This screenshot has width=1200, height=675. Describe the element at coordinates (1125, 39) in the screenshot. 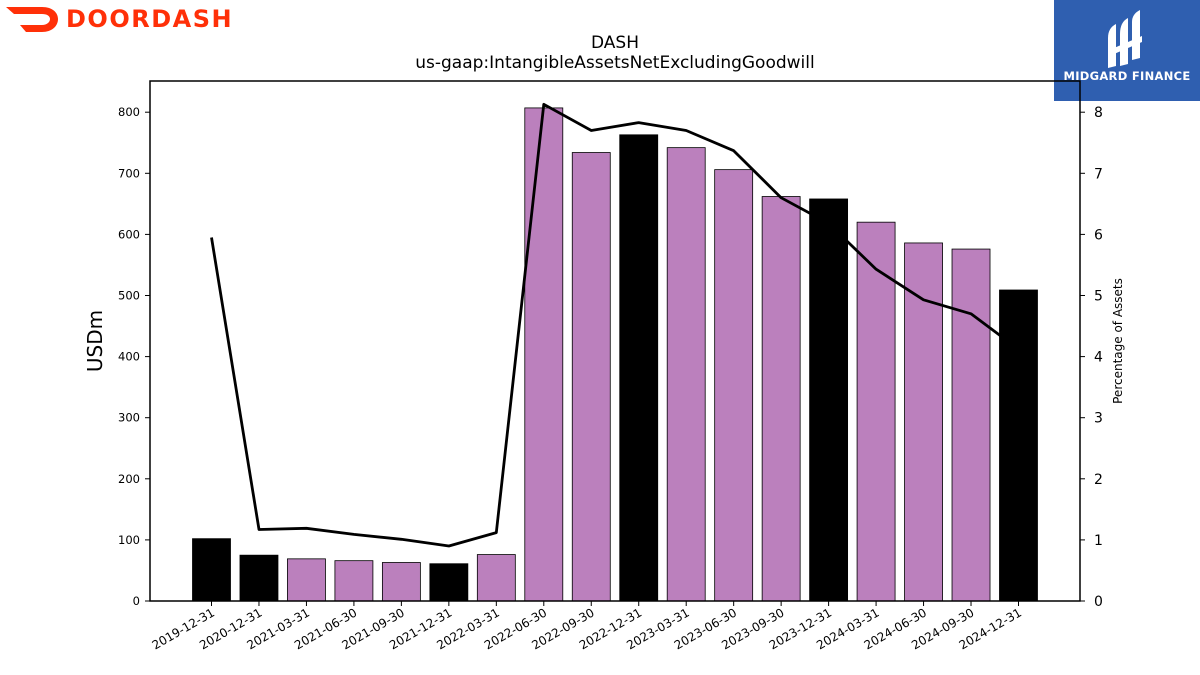

I see `midgard-m-icon` at that location.